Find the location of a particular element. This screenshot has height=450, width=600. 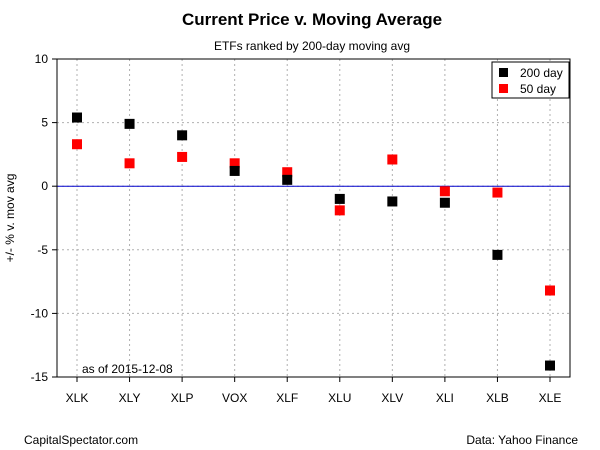

chart-title: Current Price v. Moving Average is located at coordinates (312, 19).